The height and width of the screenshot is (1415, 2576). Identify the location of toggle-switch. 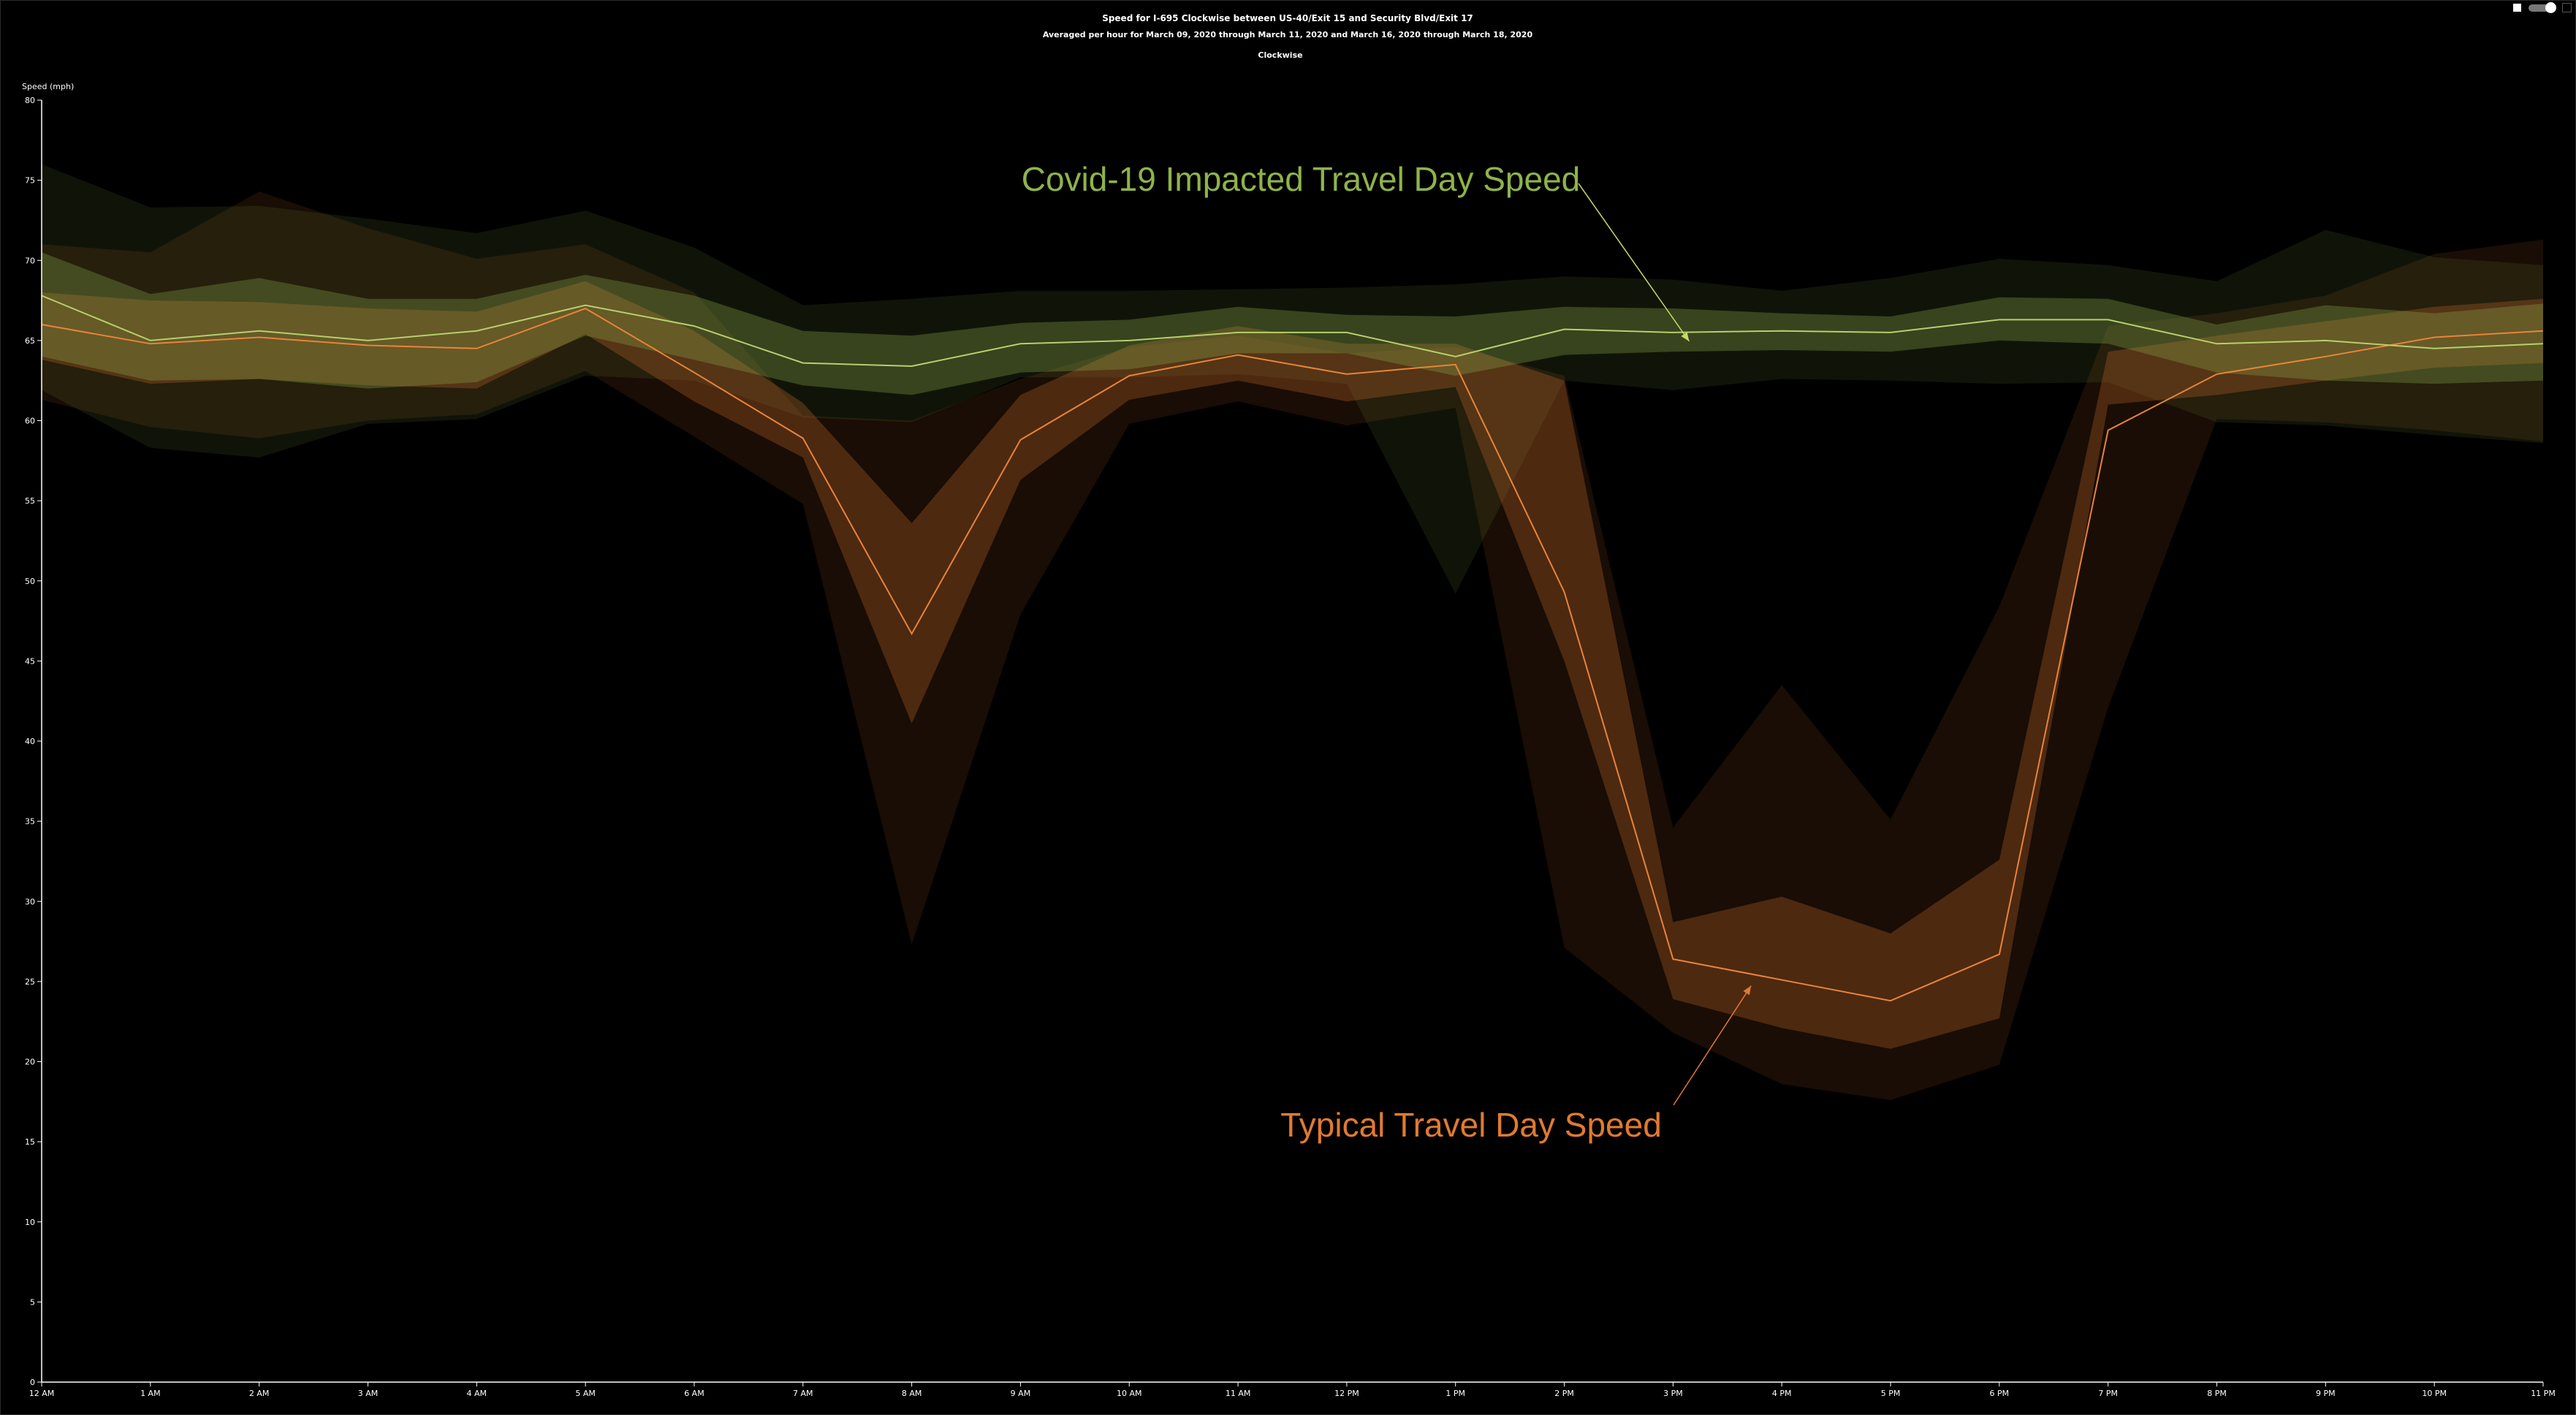
(2542, 7).